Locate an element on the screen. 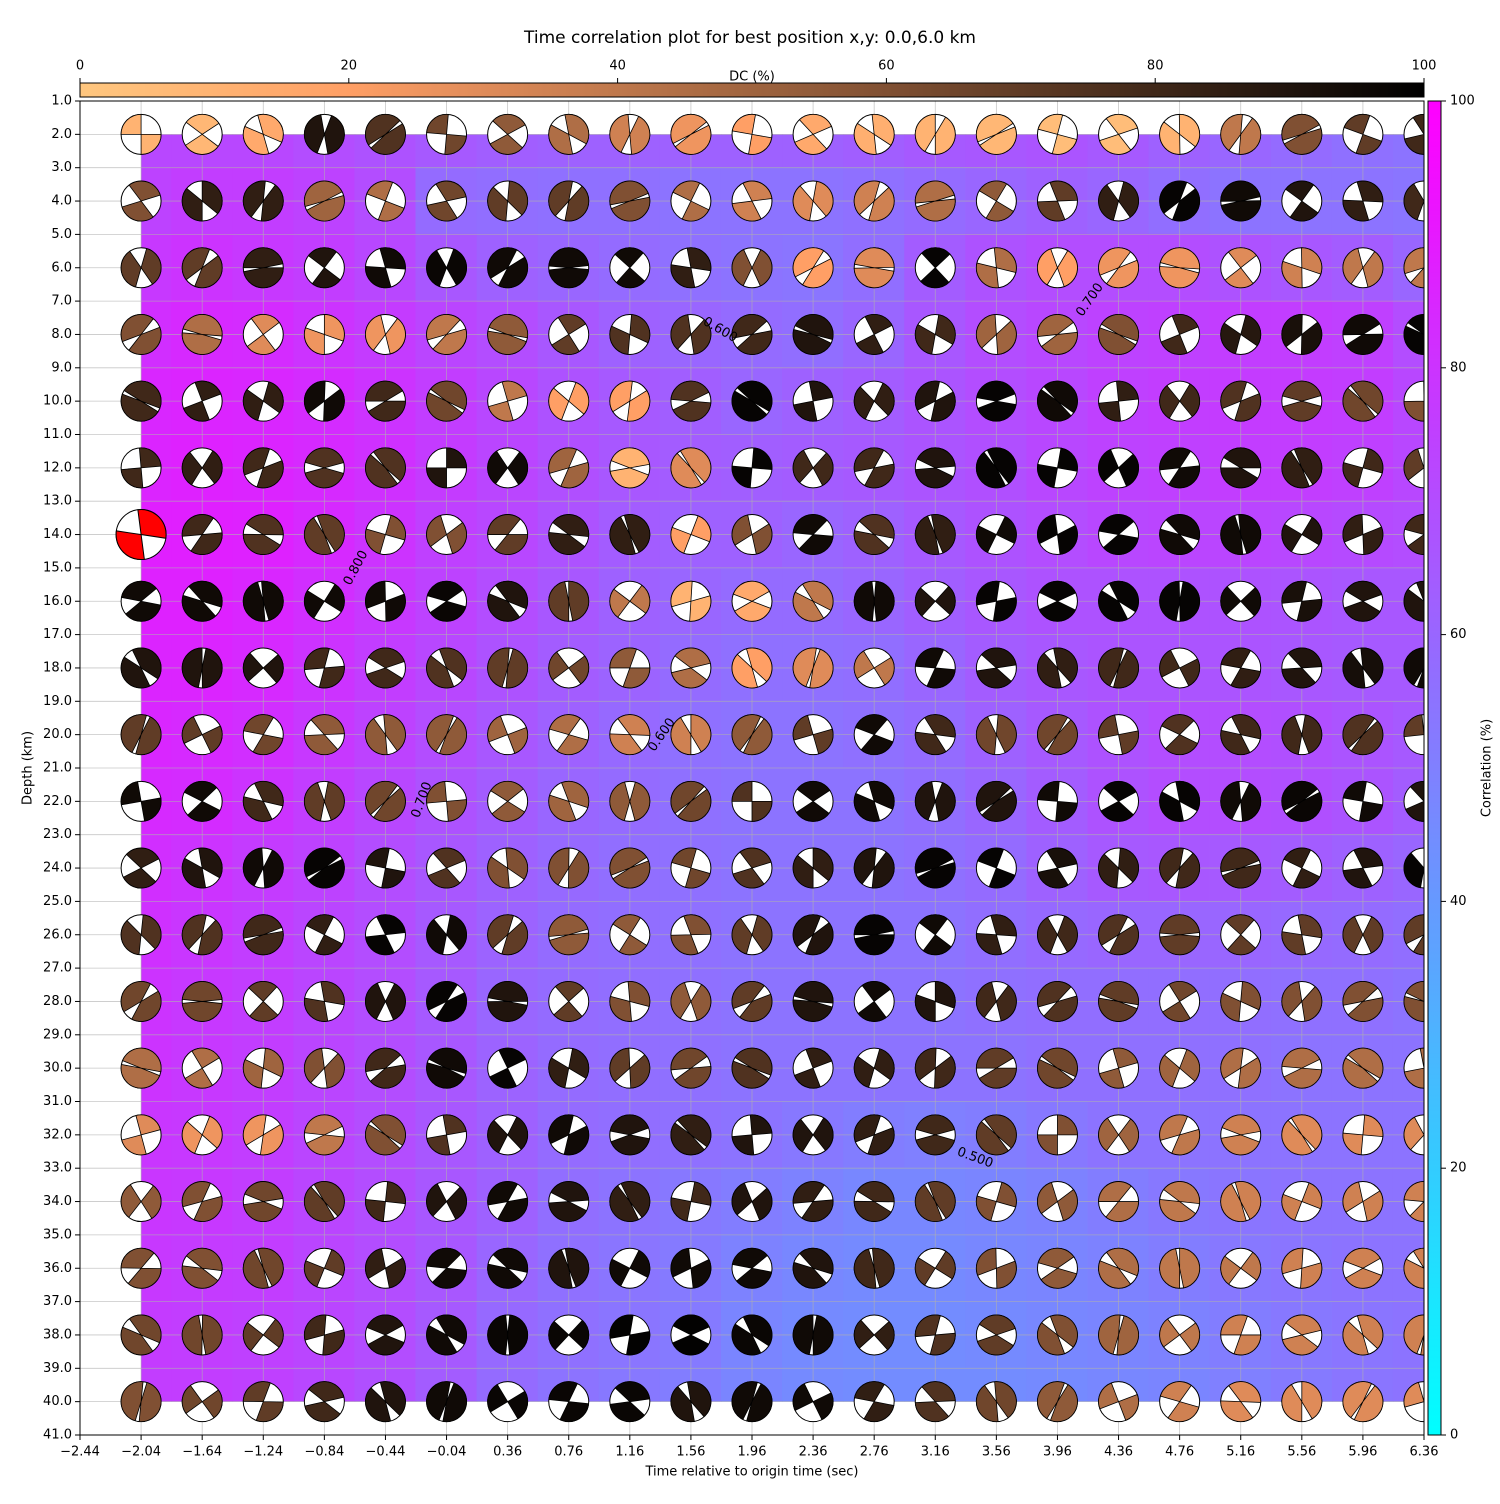 Image resolution: width=1500 pixels, height=1504 pixels. x-tick-label: 6.36 is located at coordinates (1424, 1452).